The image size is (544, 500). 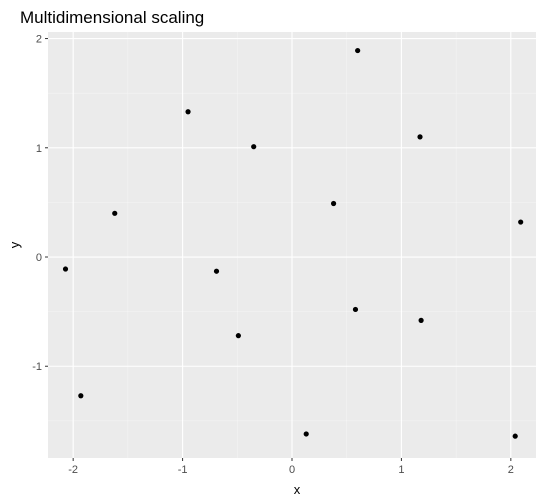 I want to click on y-tick-label: 1, so click(x=39, y=149).